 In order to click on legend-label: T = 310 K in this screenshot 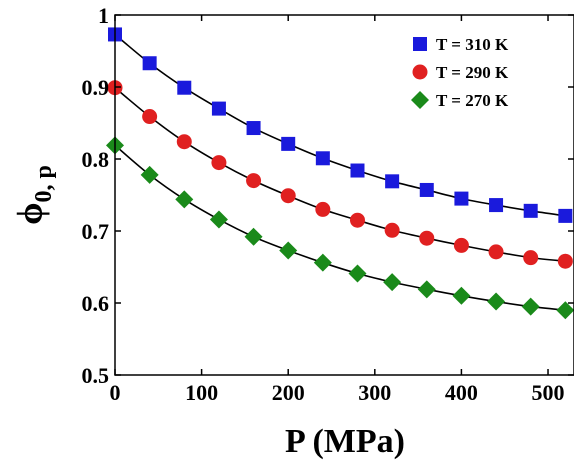, I will do `click(472, 44)`.